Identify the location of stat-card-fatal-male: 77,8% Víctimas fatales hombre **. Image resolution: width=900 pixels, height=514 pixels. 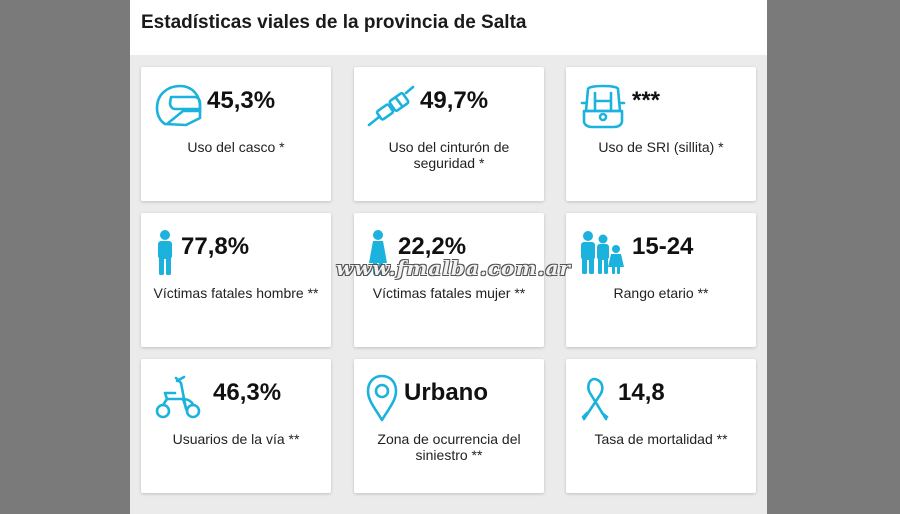
(236, 280).